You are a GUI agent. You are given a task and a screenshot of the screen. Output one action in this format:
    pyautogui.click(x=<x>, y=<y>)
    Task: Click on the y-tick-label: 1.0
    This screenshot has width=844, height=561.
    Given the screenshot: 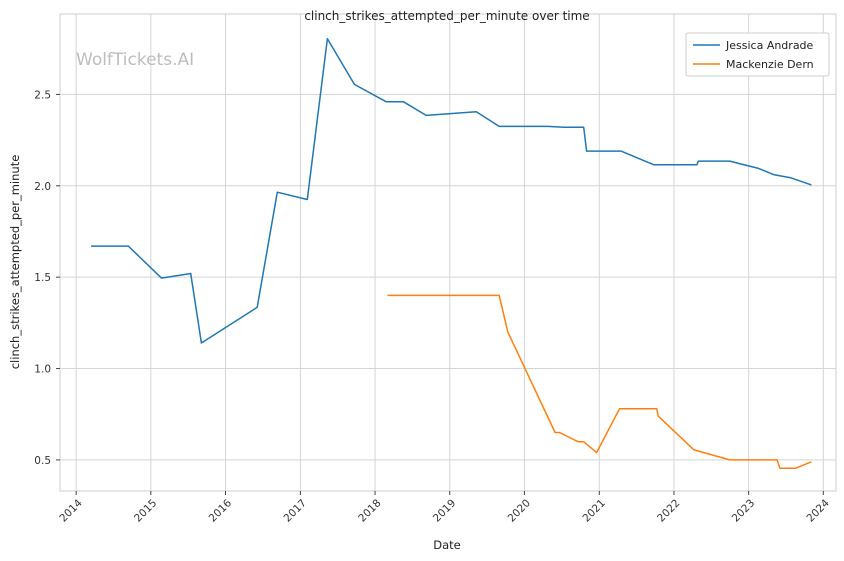 What is the action you would take?
    pyautogui.click(x=42, y=370)
    